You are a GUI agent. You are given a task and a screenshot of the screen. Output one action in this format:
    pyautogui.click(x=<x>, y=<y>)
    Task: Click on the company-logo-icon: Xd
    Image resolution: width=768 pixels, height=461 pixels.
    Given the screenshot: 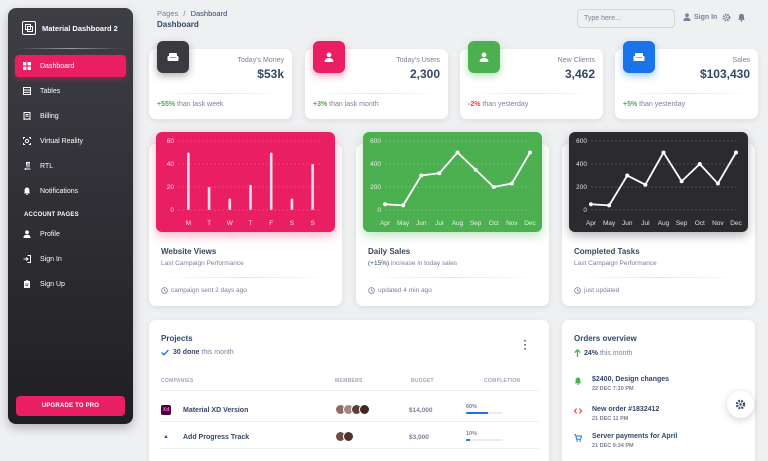 What is the action you would take?
    pyautogui.click(x=166, y=410)
    